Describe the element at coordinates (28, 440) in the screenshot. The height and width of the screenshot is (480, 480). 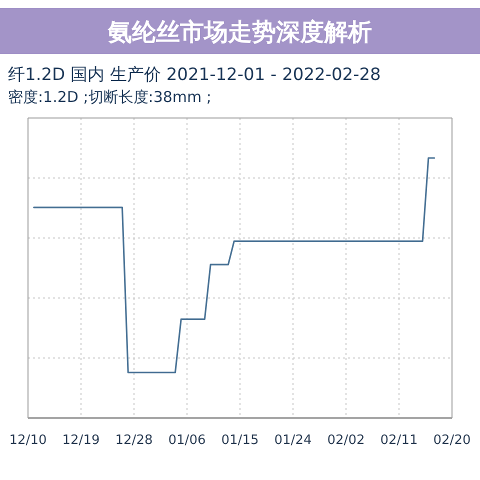
I see `x-tick-label: 12/10` at that location.